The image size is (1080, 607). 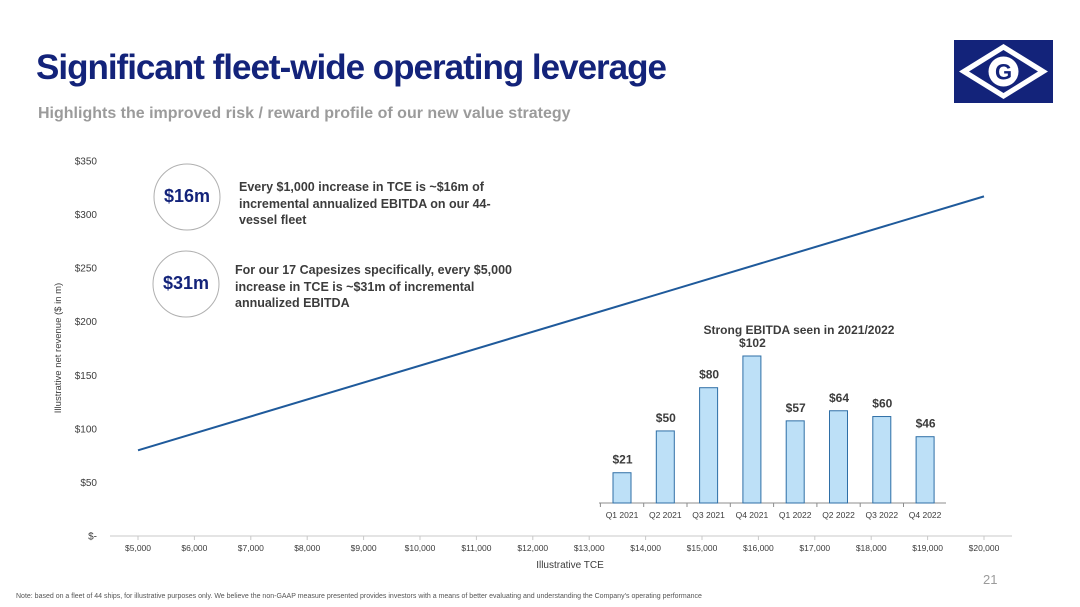 I want to click on bar-category-label: Q3 2022, so click(x=881, y=515).